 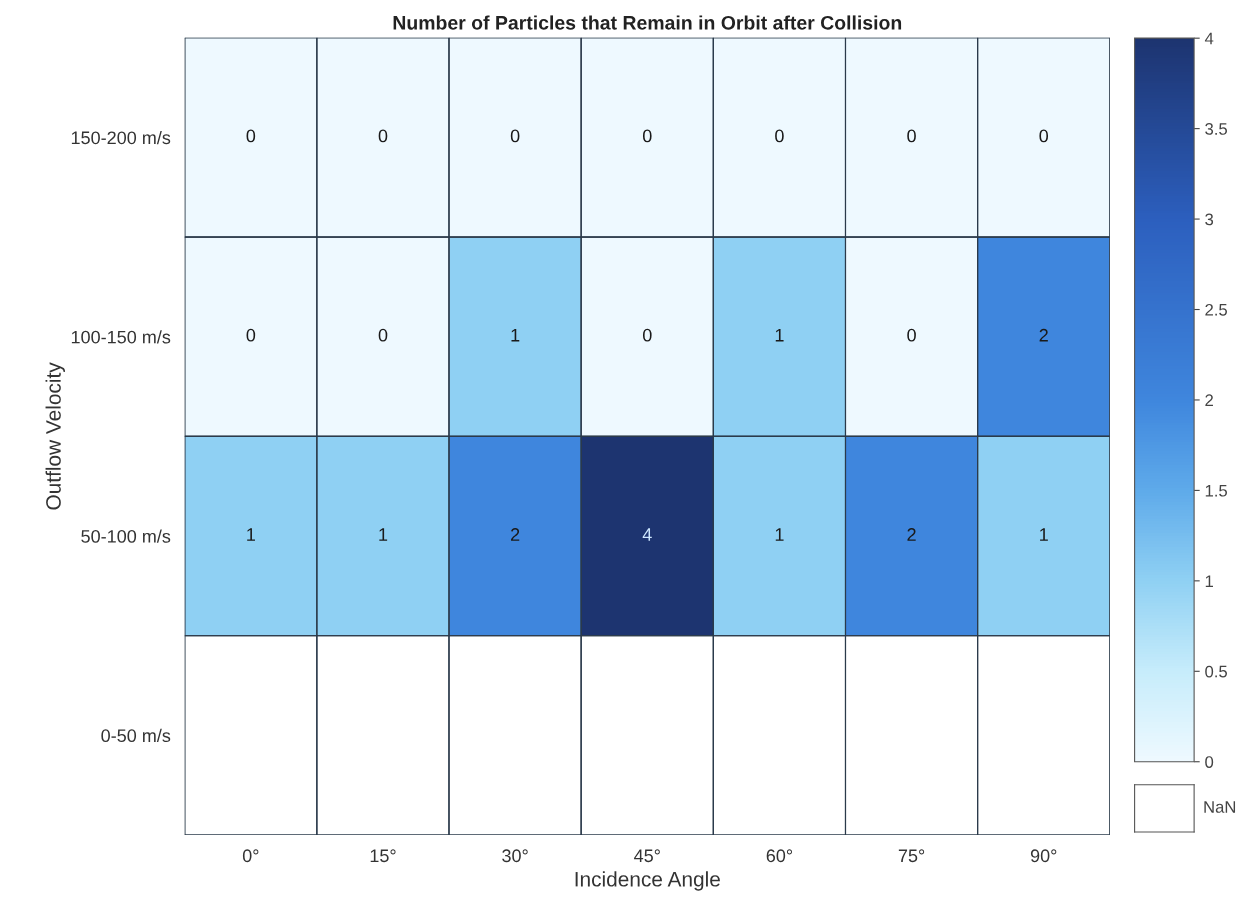 I want to click on y-tick-label: 150-200 m/s, so click(x=121, y=137).